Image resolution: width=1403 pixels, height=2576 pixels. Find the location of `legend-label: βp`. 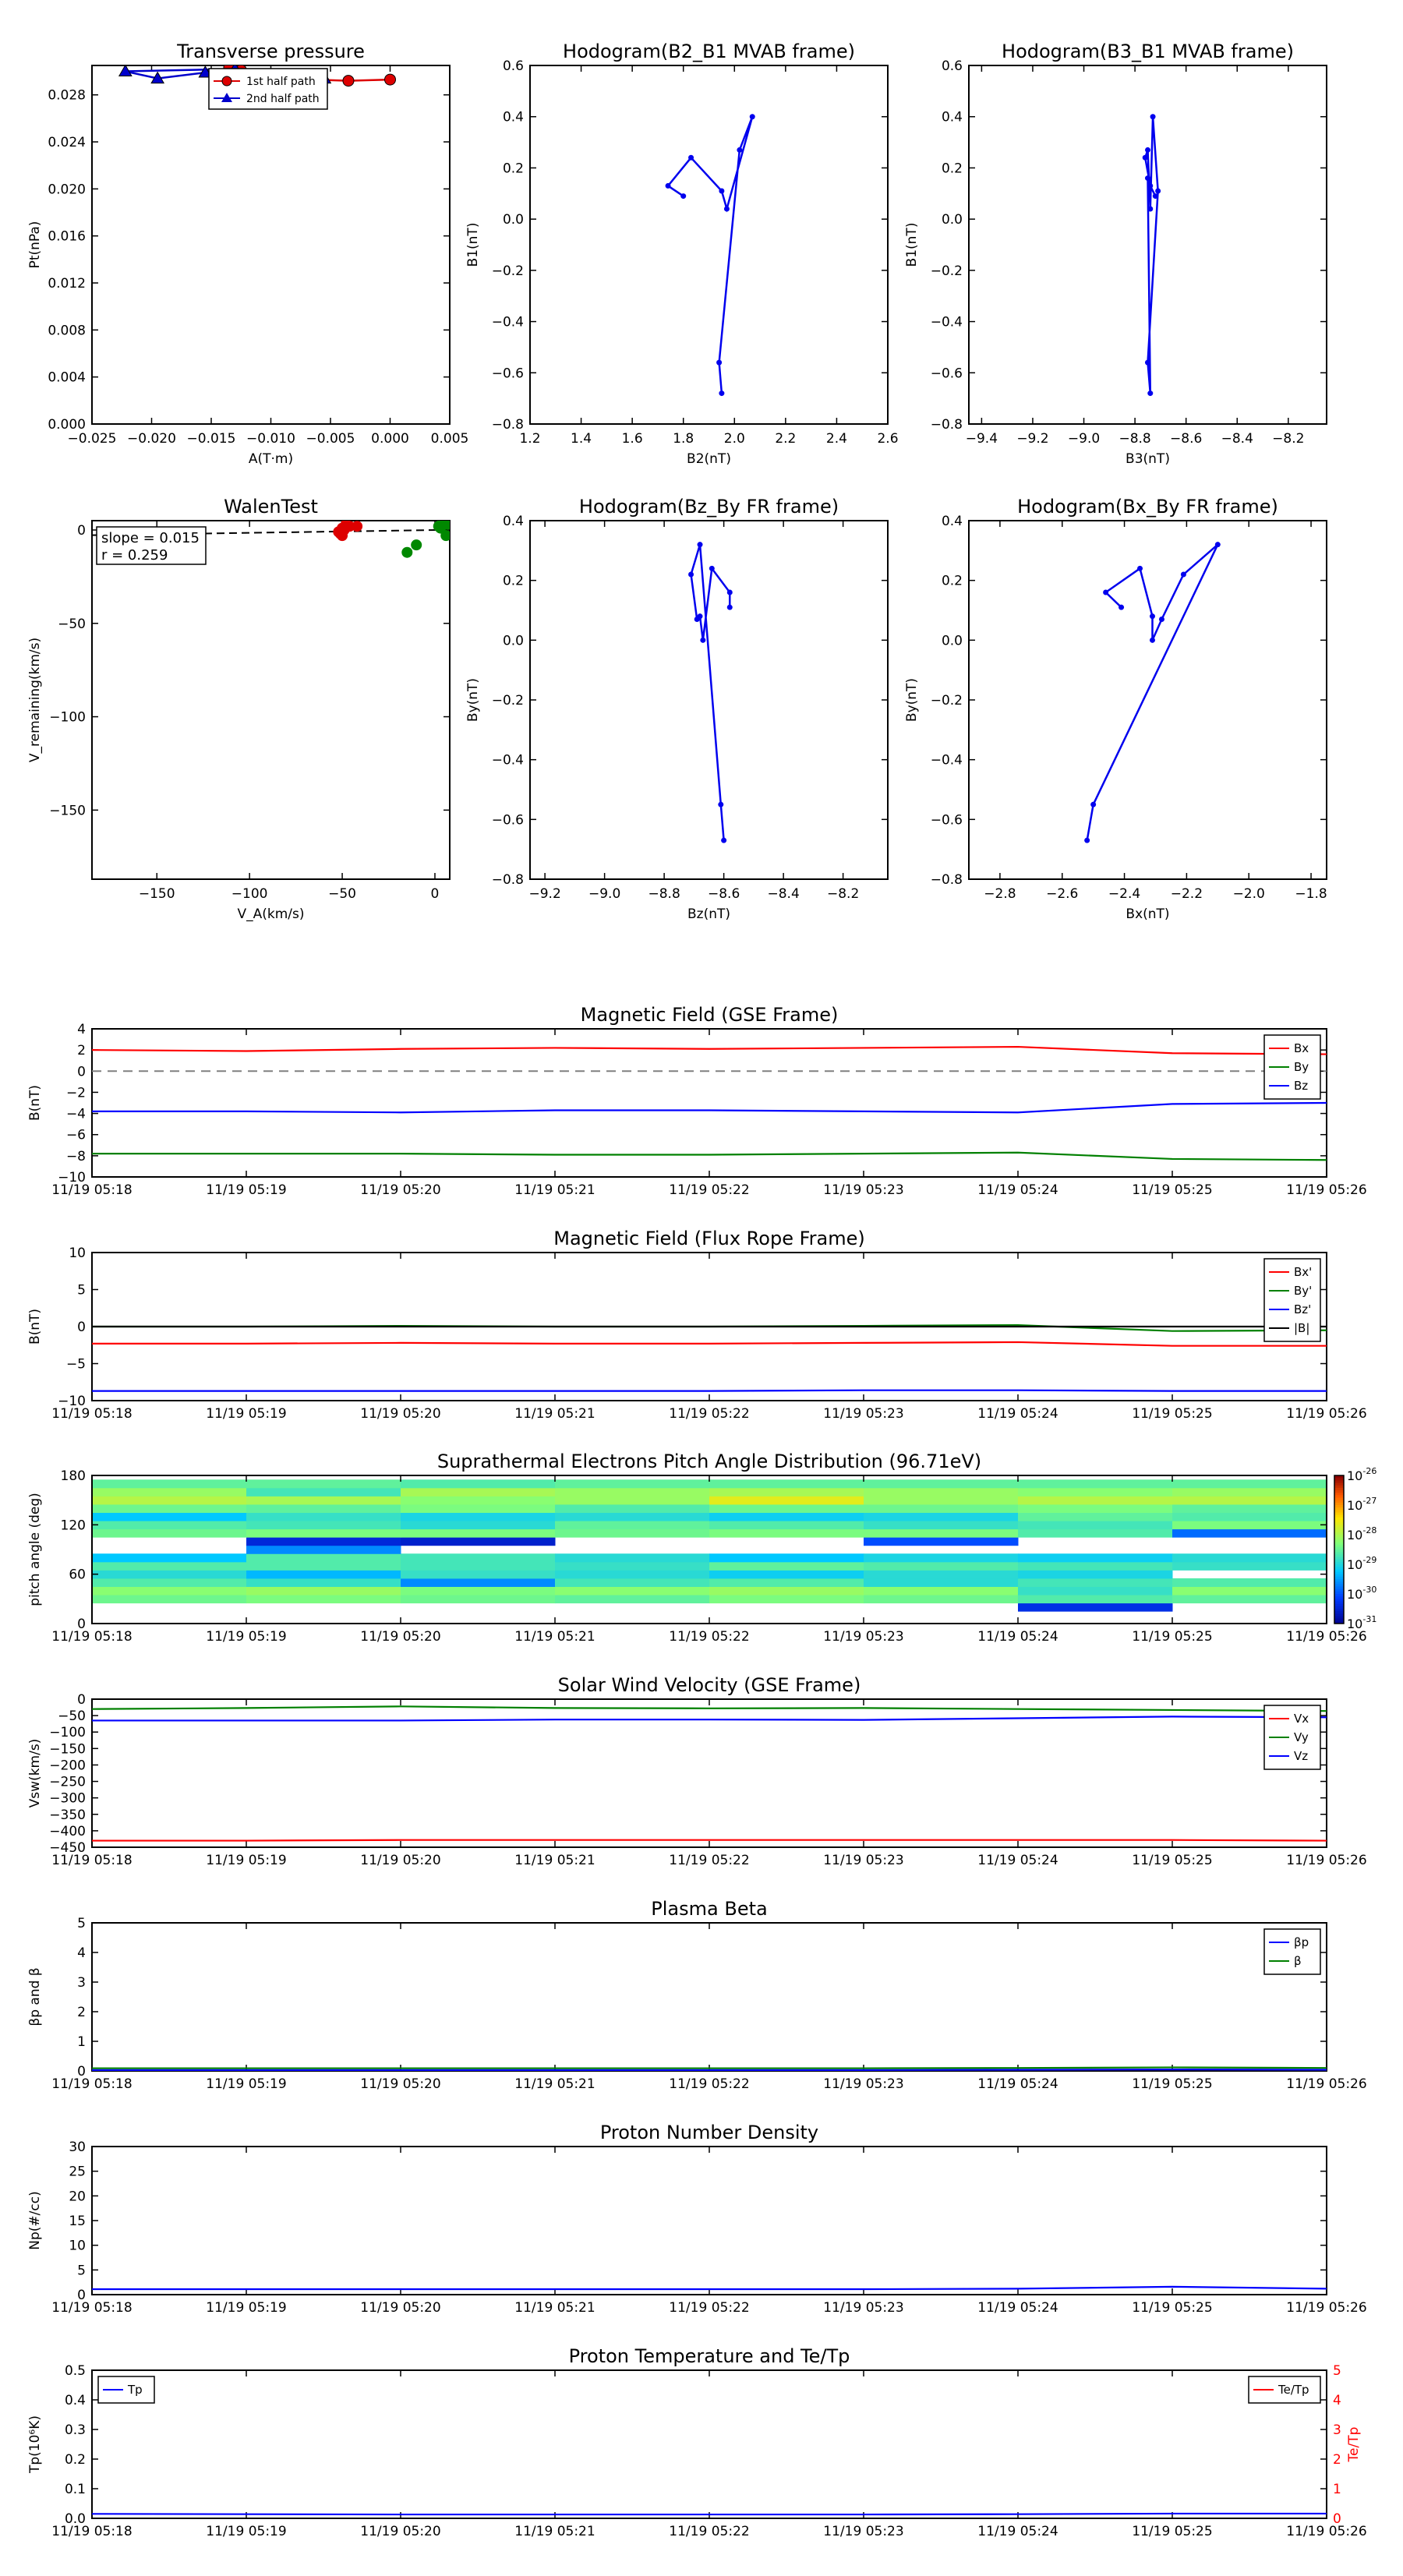

legend-label: βp is located at coordinates (1301, 1942).